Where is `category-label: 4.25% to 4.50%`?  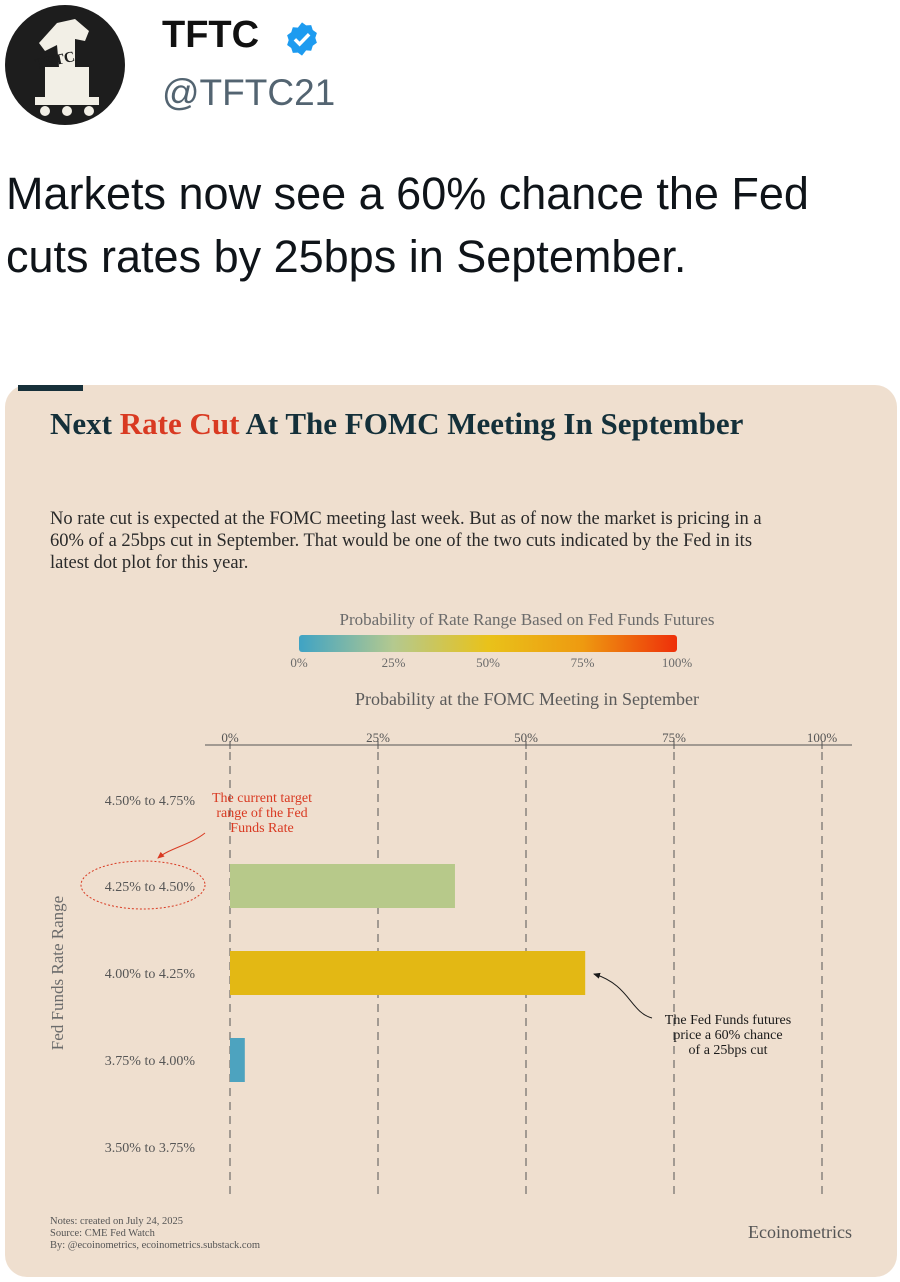
category-label: 4.25% to 4.50% is located at coordinates (150, 887).